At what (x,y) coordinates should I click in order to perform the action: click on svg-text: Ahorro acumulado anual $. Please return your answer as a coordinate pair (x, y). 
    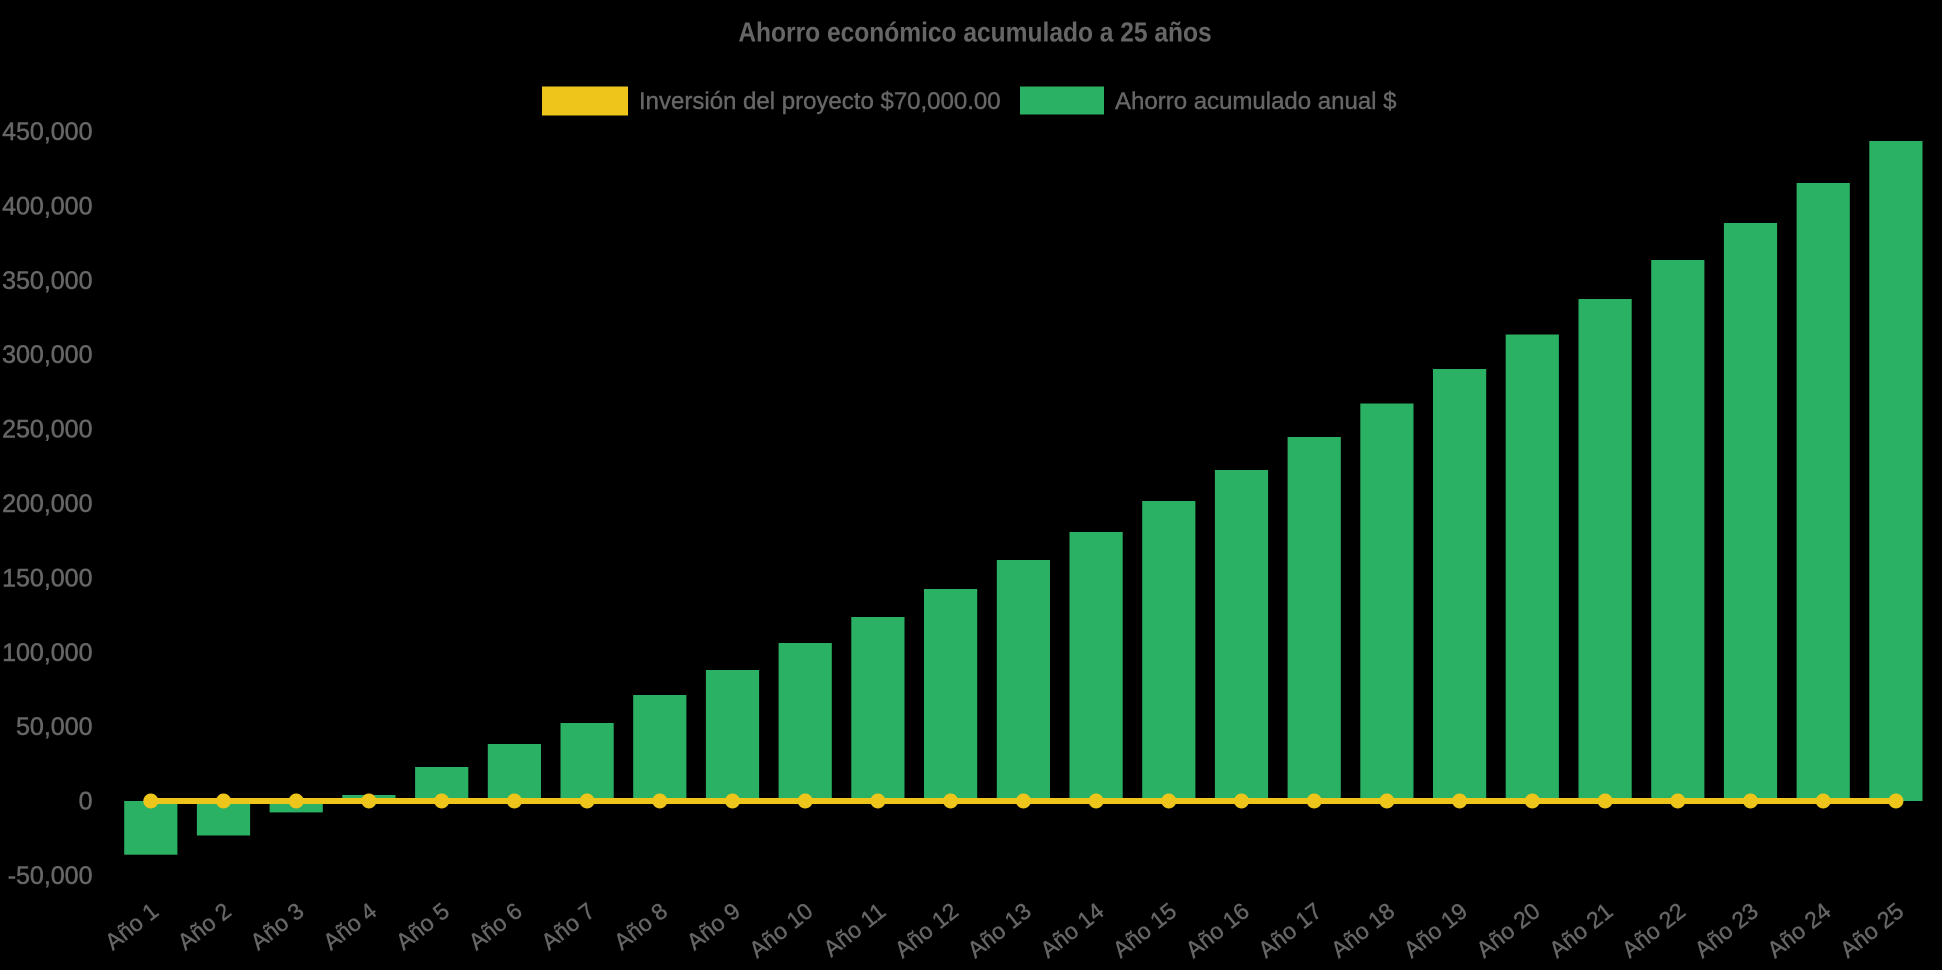
    Looking at the image, I should click on (1256, 101).